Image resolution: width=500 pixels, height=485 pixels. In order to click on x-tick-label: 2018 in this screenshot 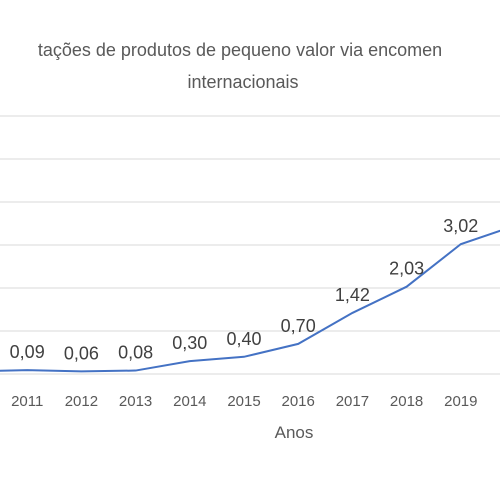, I will do `click(406, 401)`.